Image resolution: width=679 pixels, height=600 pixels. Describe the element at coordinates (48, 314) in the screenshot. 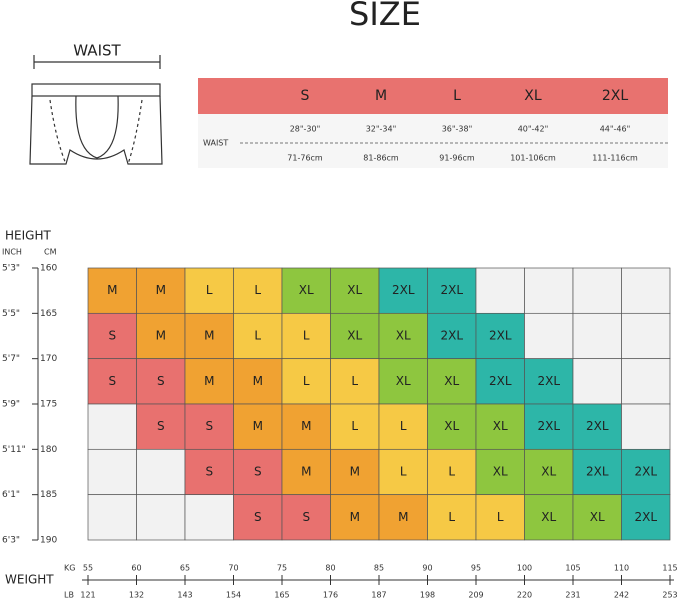

I see `height-cm: 165` at that location.